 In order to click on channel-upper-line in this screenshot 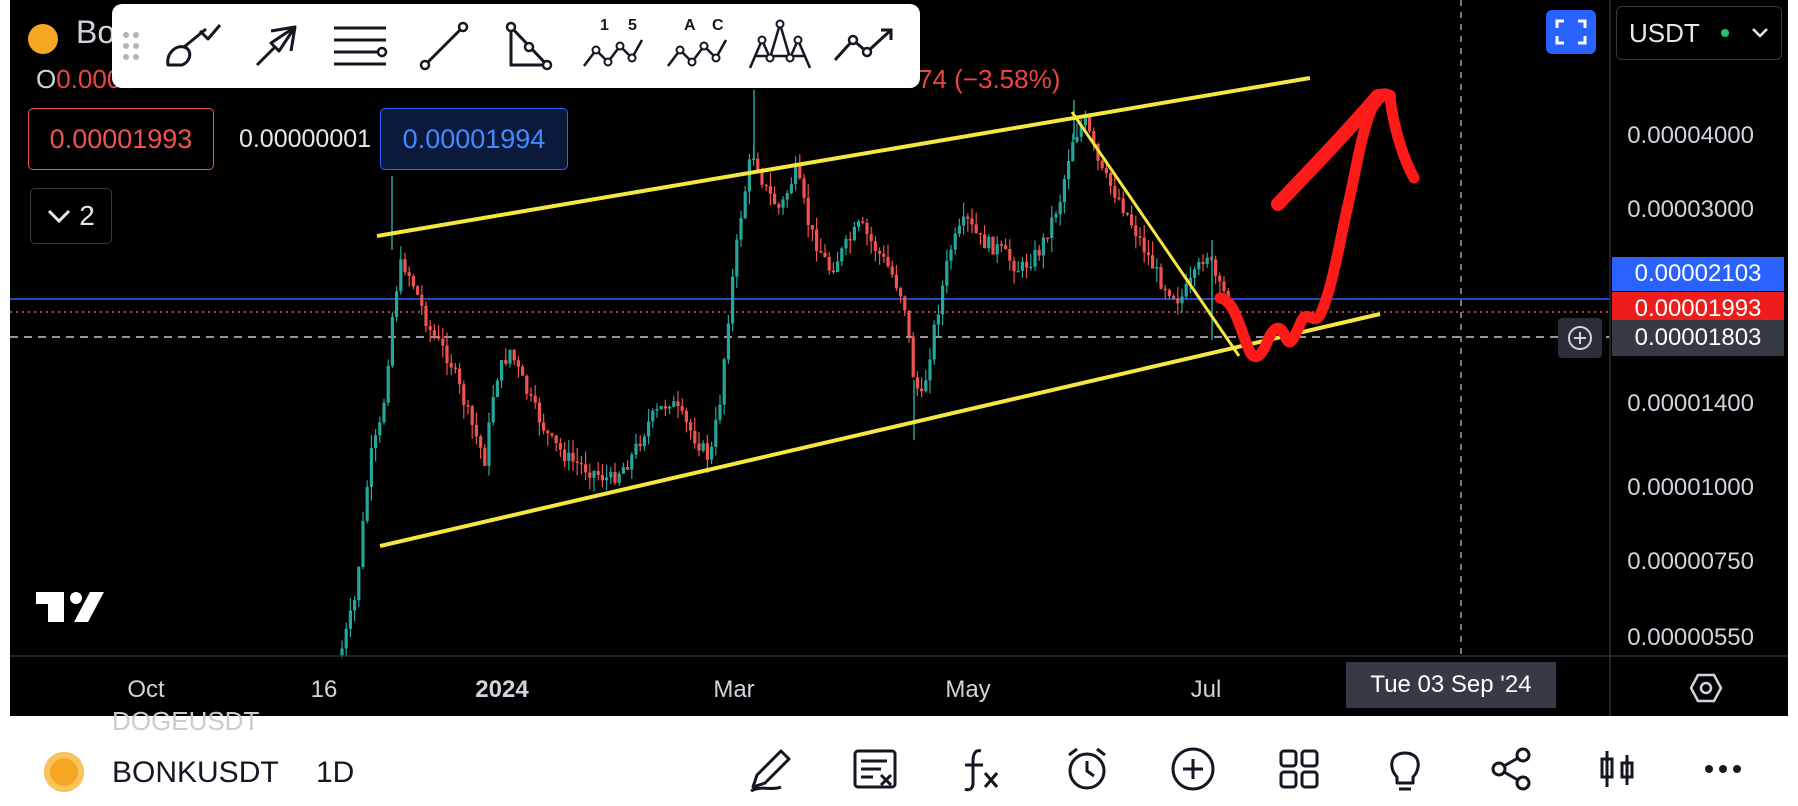, I will do `click(843, 157)`.